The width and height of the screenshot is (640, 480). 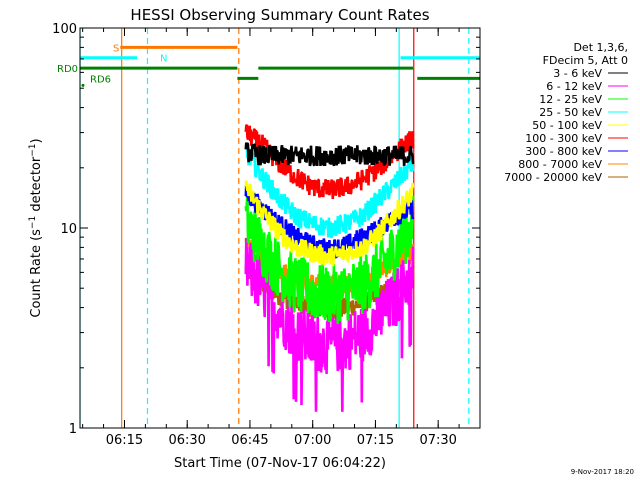 What do you see at coordinates (553, 177) in the screenshot?
I see `legend-label-8: 7000 - 20000 keV` at bounding box center [553, 177].